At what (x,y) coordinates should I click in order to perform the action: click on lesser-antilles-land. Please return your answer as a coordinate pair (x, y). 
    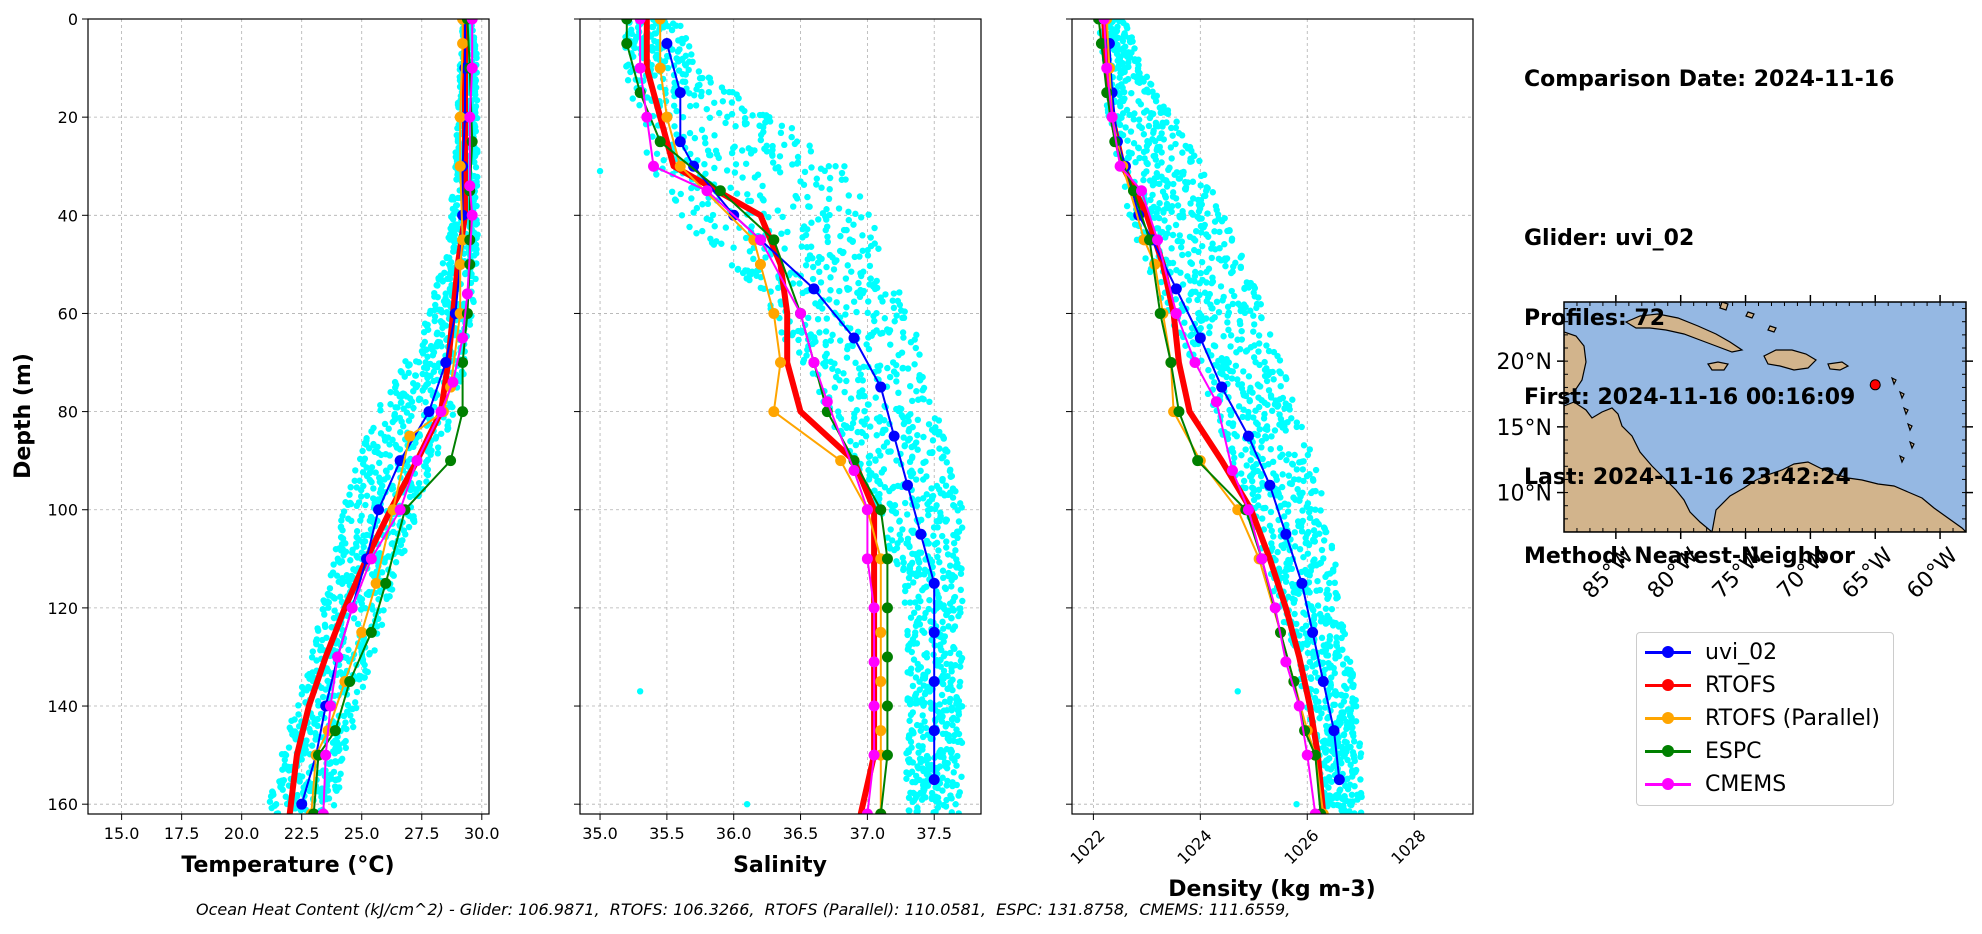
    Looking at the image, I should click on (1902, 420).